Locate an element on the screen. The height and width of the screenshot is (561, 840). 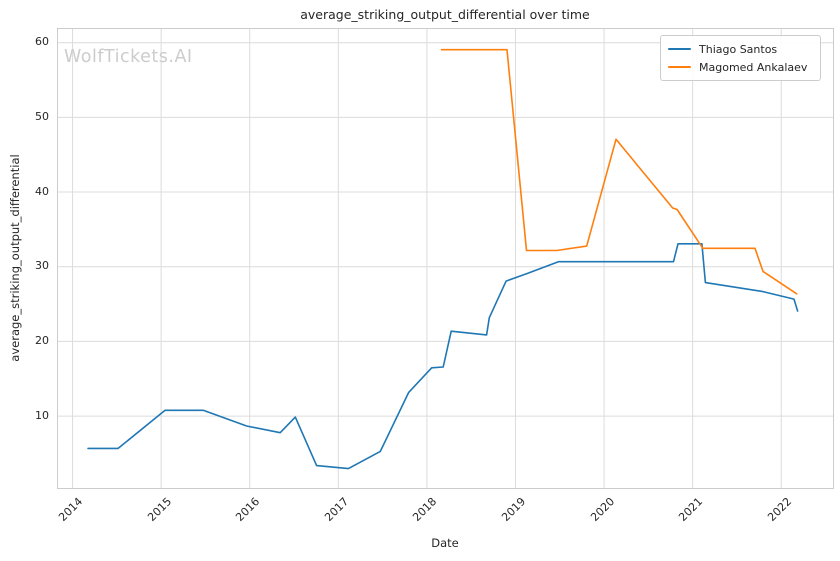
y-tick-label: 30 is located at coordinates (42, 266).